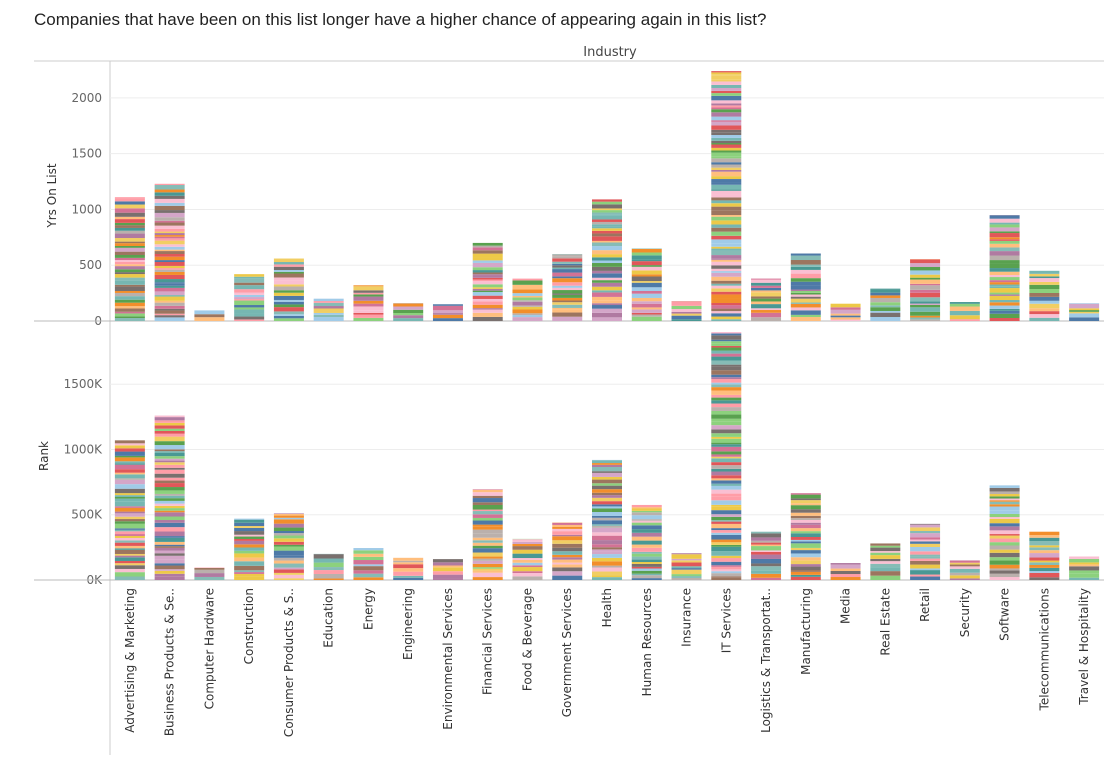 This screenshot has height=765, width=1120. Describe the element at coordinates (86, 98) in the screenshot. I see `y-tick-label: 2000` at that location.